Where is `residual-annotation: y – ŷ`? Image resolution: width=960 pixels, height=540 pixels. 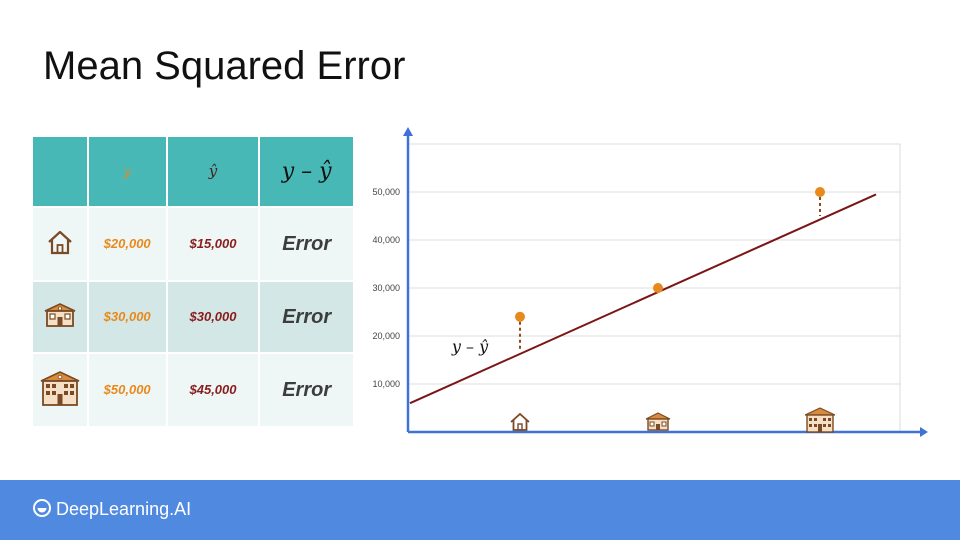 residual-annotation: y – ŷ is located at coordinates (470, 346).